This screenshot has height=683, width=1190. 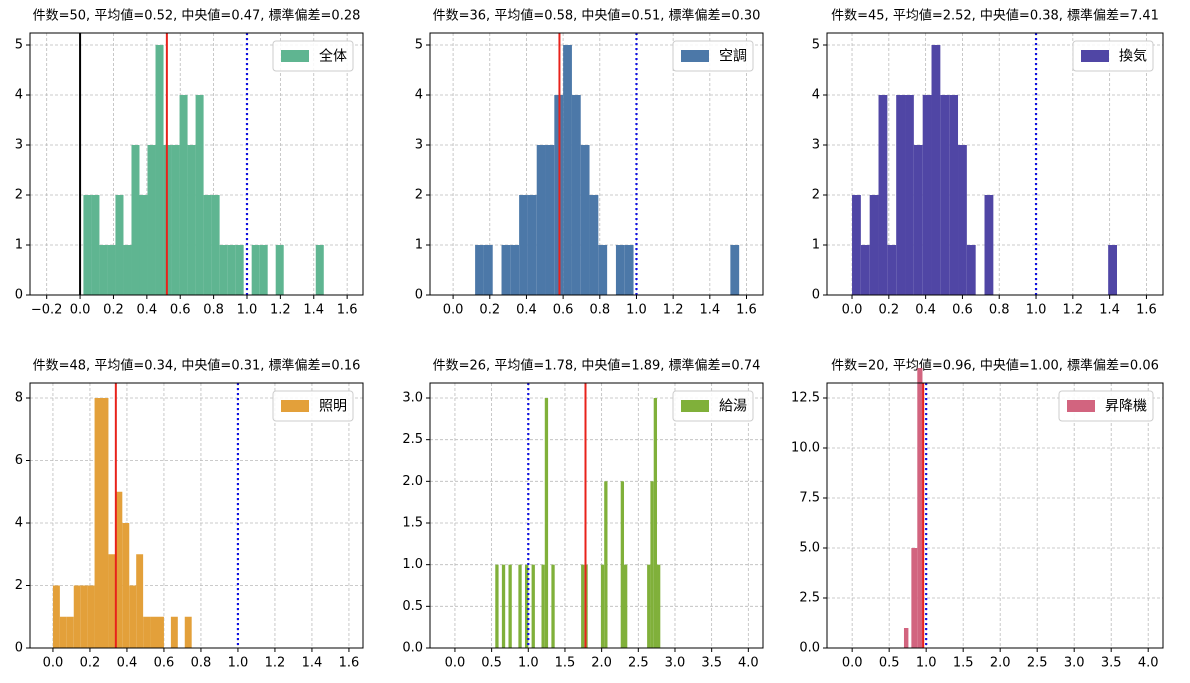 I want to click on x-tick-label: −0.2, so click(x=47, y=310).